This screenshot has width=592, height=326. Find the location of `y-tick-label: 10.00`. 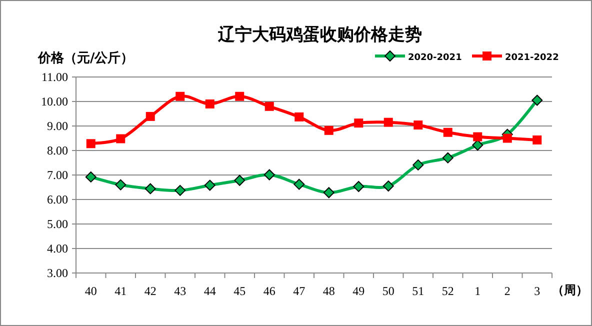

y-tick-label: 10.00 is located at coordinates (54, 101).